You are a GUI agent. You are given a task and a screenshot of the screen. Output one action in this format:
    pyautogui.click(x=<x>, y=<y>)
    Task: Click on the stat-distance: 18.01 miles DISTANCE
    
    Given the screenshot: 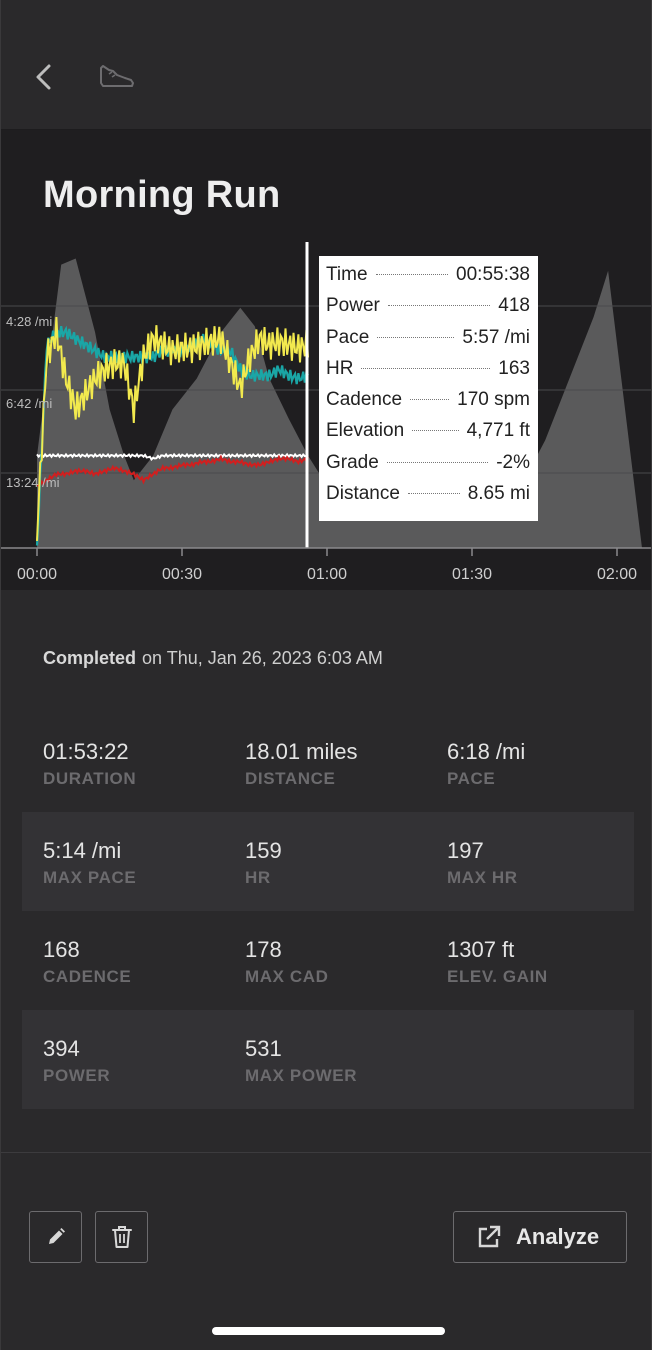 What is the action you would take?
    pyautogui.click(x=301, y=764)
    